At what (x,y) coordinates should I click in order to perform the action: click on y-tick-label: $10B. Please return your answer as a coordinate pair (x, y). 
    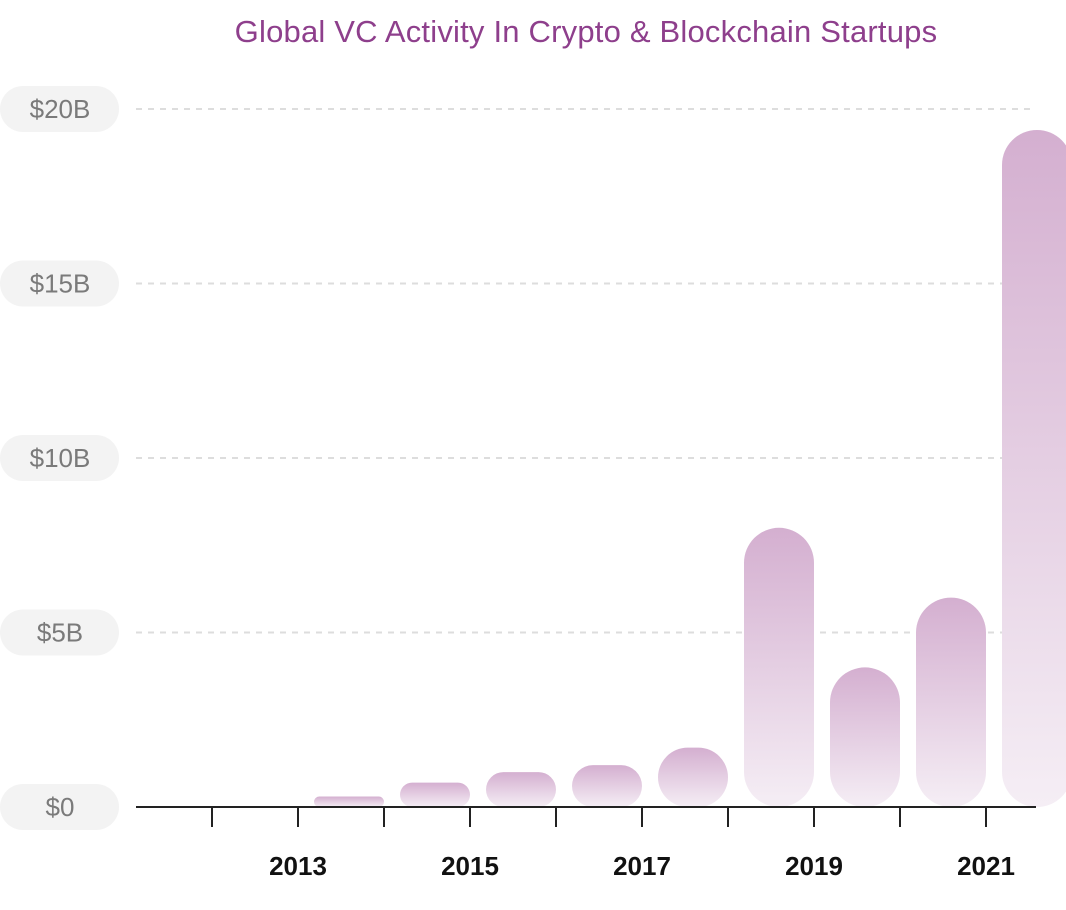
    Looking at the image, I should click on (60, 458).